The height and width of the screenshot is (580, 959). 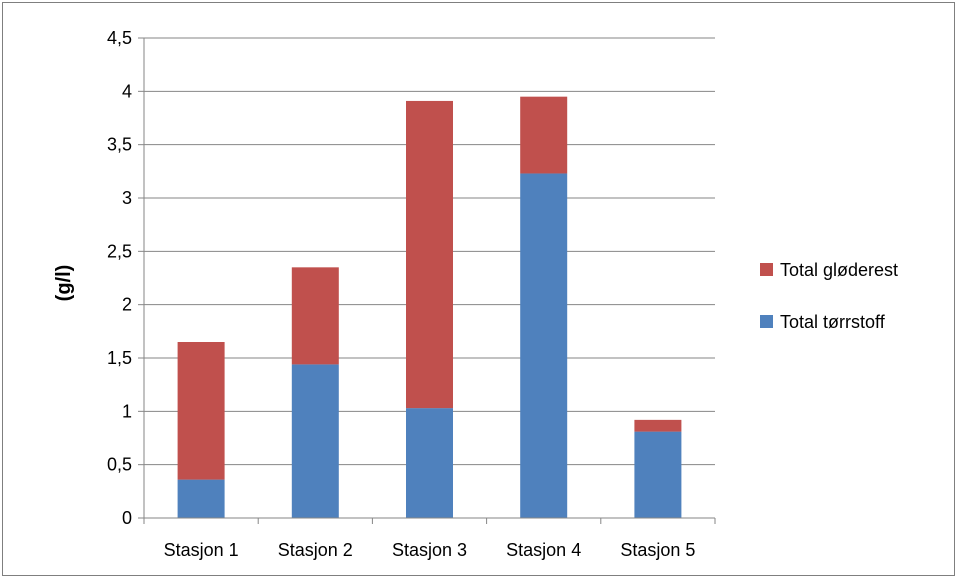 What do you see at coordinates (119, 278) in the screenshot?
I see `y-tick-labels: 0 0,5 1 1,5 2 2,5 3 3,5 4 4,5` at bounding box center [119, 278].